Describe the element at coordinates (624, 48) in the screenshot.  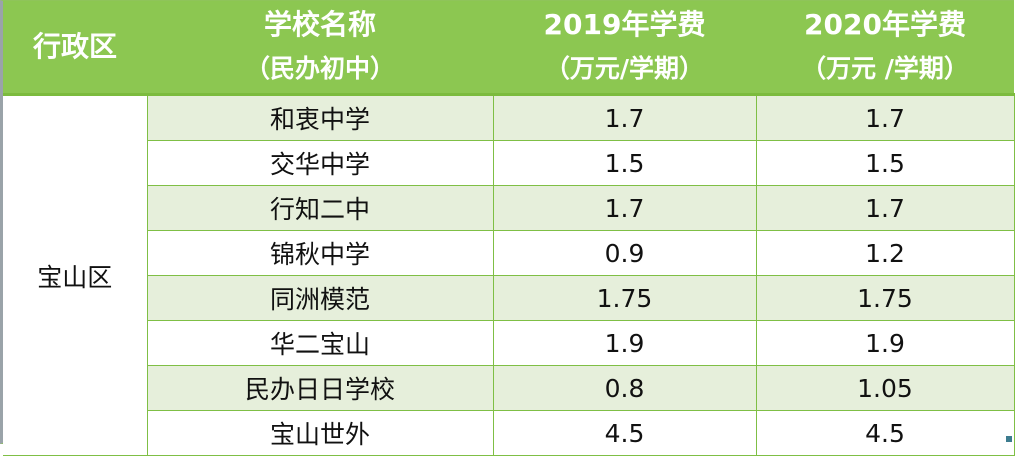
I see `header-fee-2019: 2019年学费 （万元/学期）` at that location.